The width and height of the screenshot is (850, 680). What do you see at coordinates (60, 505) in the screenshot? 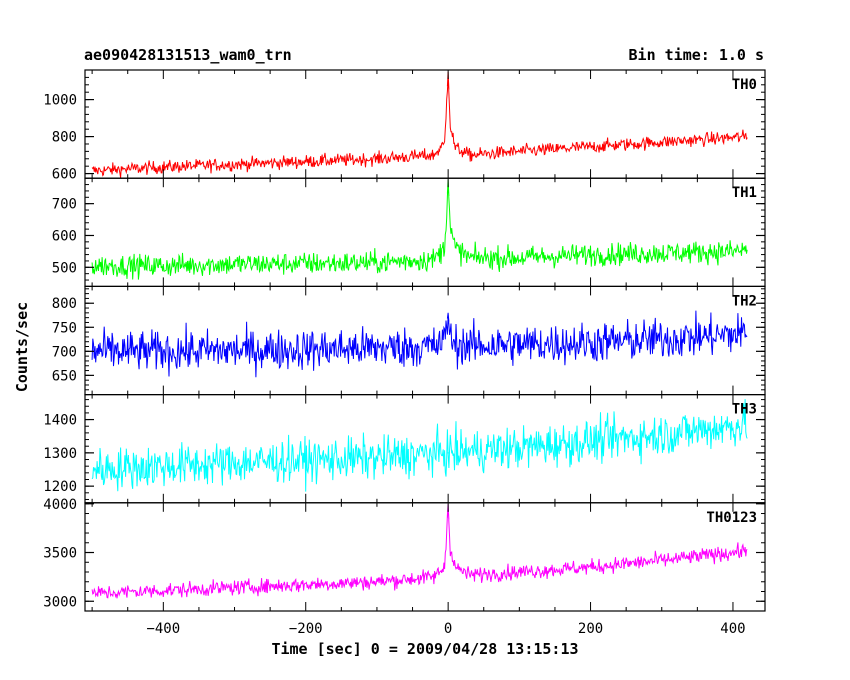
I see `y-tick-label: 4000` at bounding box center [60, 505].